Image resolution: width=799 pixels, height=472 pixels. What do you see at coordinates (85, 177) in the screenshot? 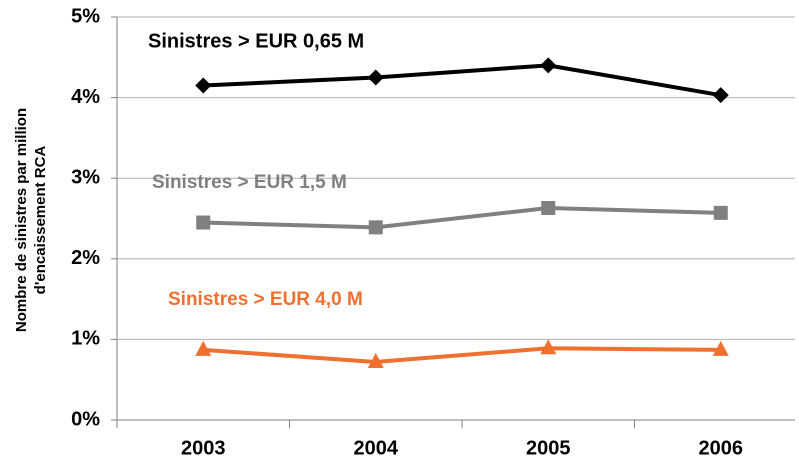
I see `y-tick-label: 3%` at bounding box center [85, 177].